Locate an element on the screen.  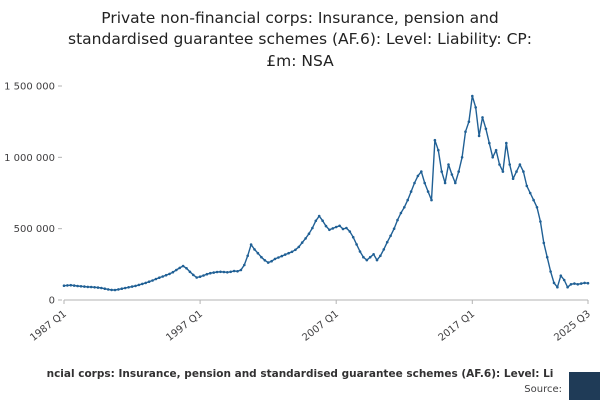
source-label: Source: is located at coordinates (543, 389).